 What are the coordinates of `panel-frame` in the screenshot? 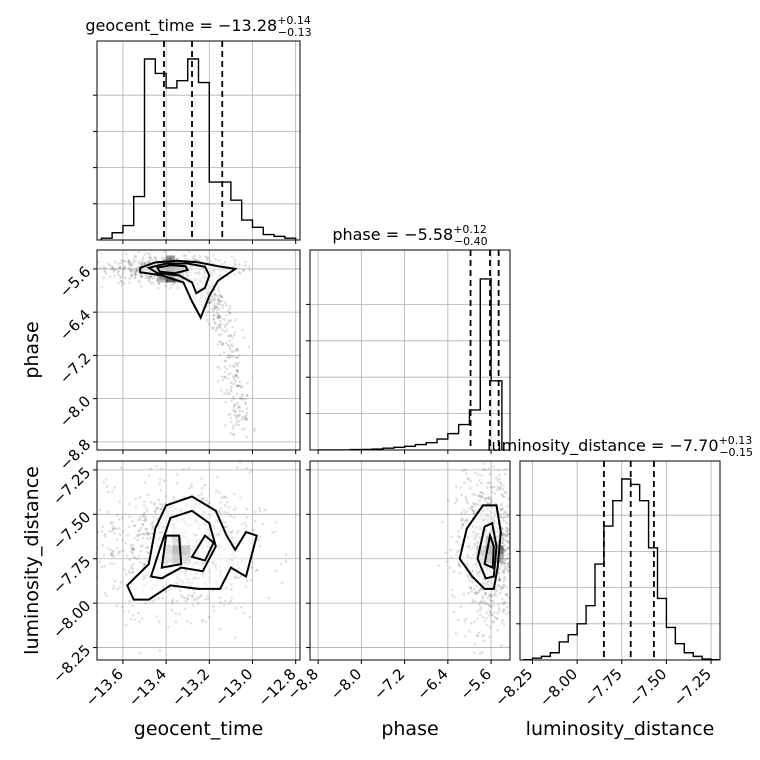 It's located at (410, 350).